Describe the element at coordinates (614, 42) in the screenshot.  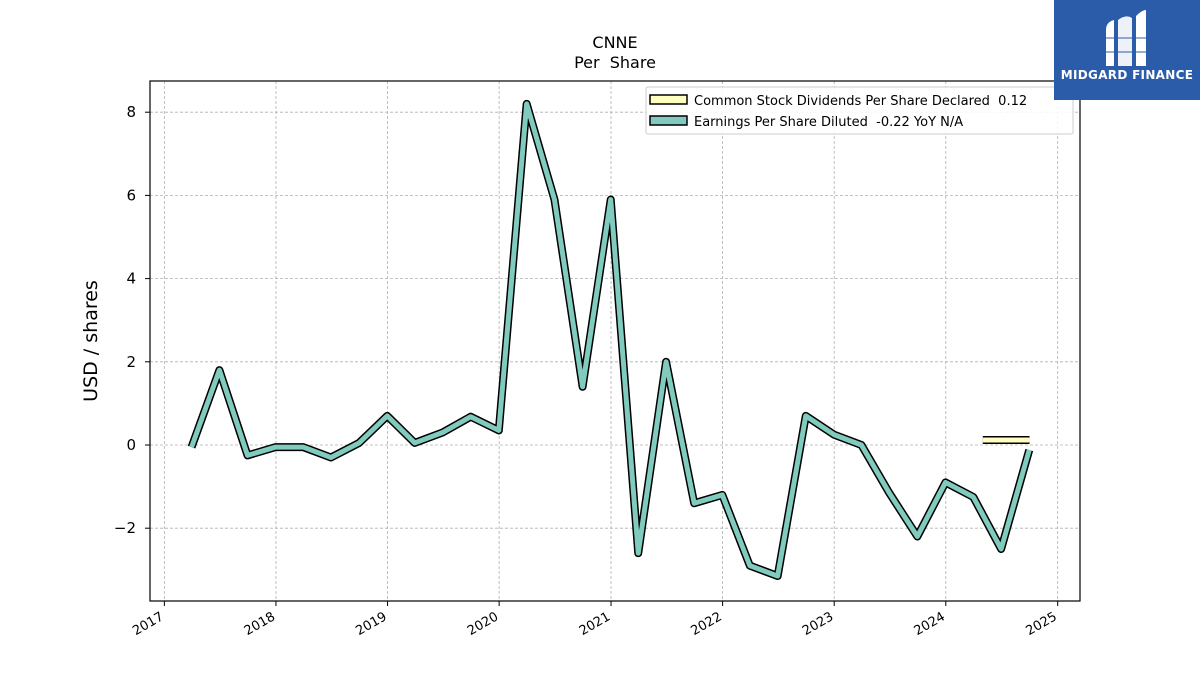
I see `chart-title: CNNE` at that location.